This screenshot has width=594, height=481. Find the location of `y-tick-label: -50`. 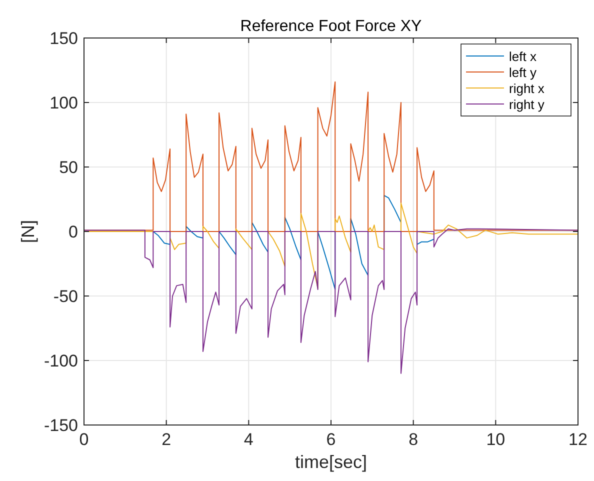

y-tick-label: -50 is located at coordinates (65, 296).